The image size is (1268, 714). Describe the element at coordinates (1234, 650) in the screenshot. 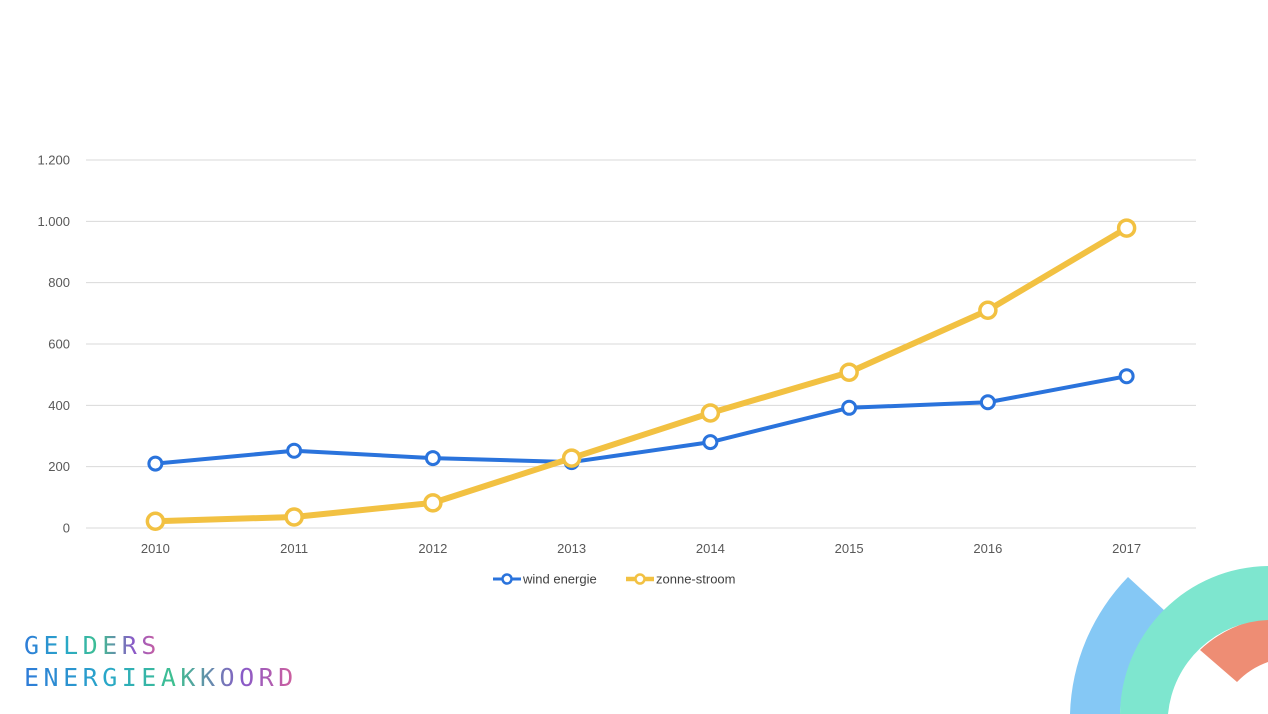

I see `deco-salmon-arc` at that location.